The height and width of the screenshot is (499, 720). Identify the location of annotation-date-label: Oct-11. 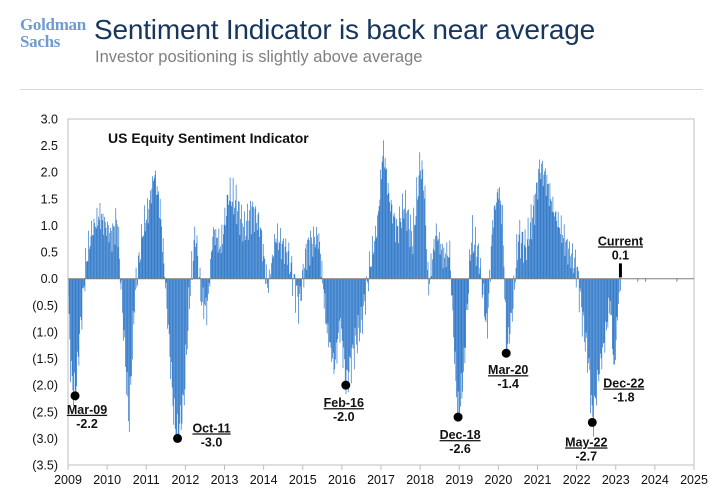
(211, 428).